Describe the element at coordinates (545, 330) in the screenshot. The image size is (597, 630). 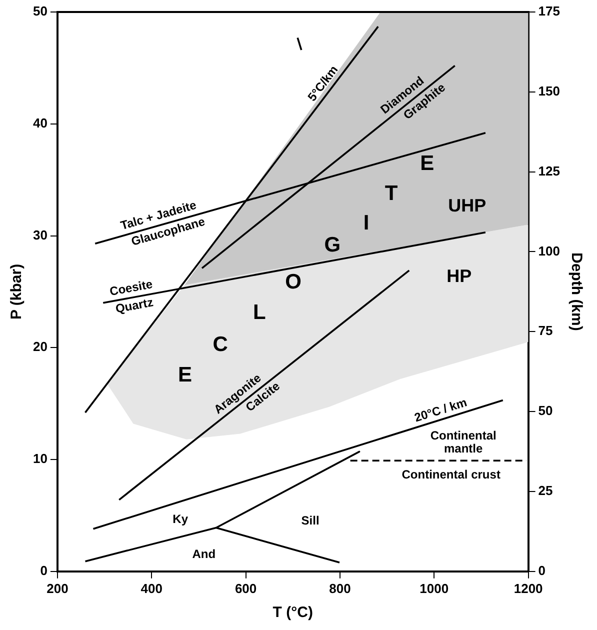
I see `y2-tick-label: 75` at that location.